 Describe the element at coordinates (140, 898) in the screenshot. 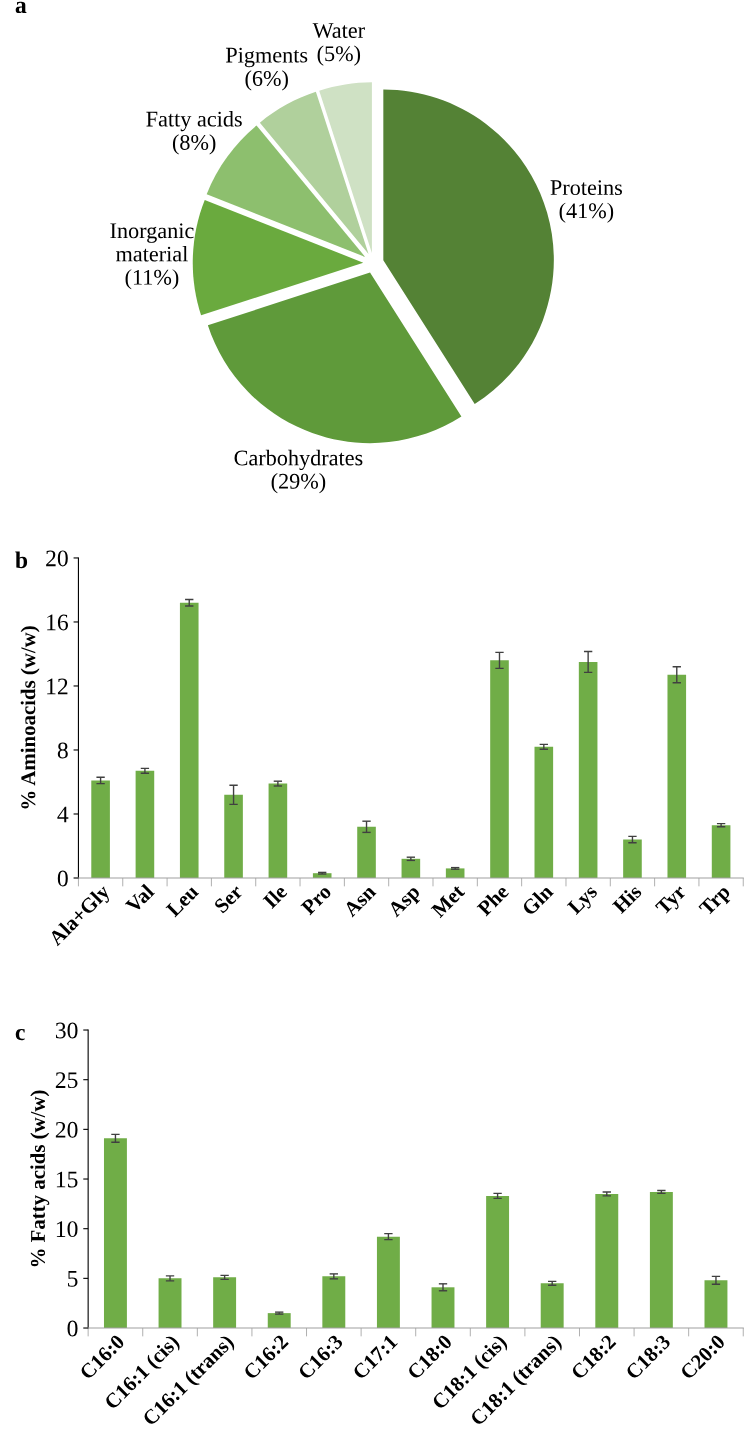

I see `x-tick-label: Val` at that location.